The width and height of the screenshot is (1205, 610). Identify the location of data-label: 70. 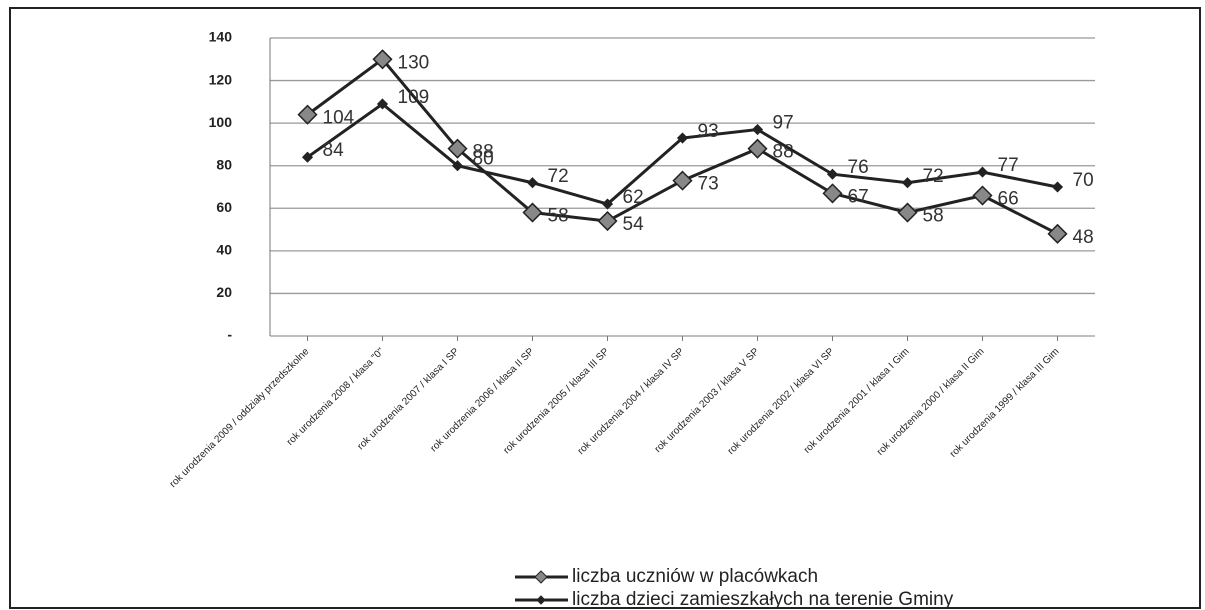
(1083, 180).